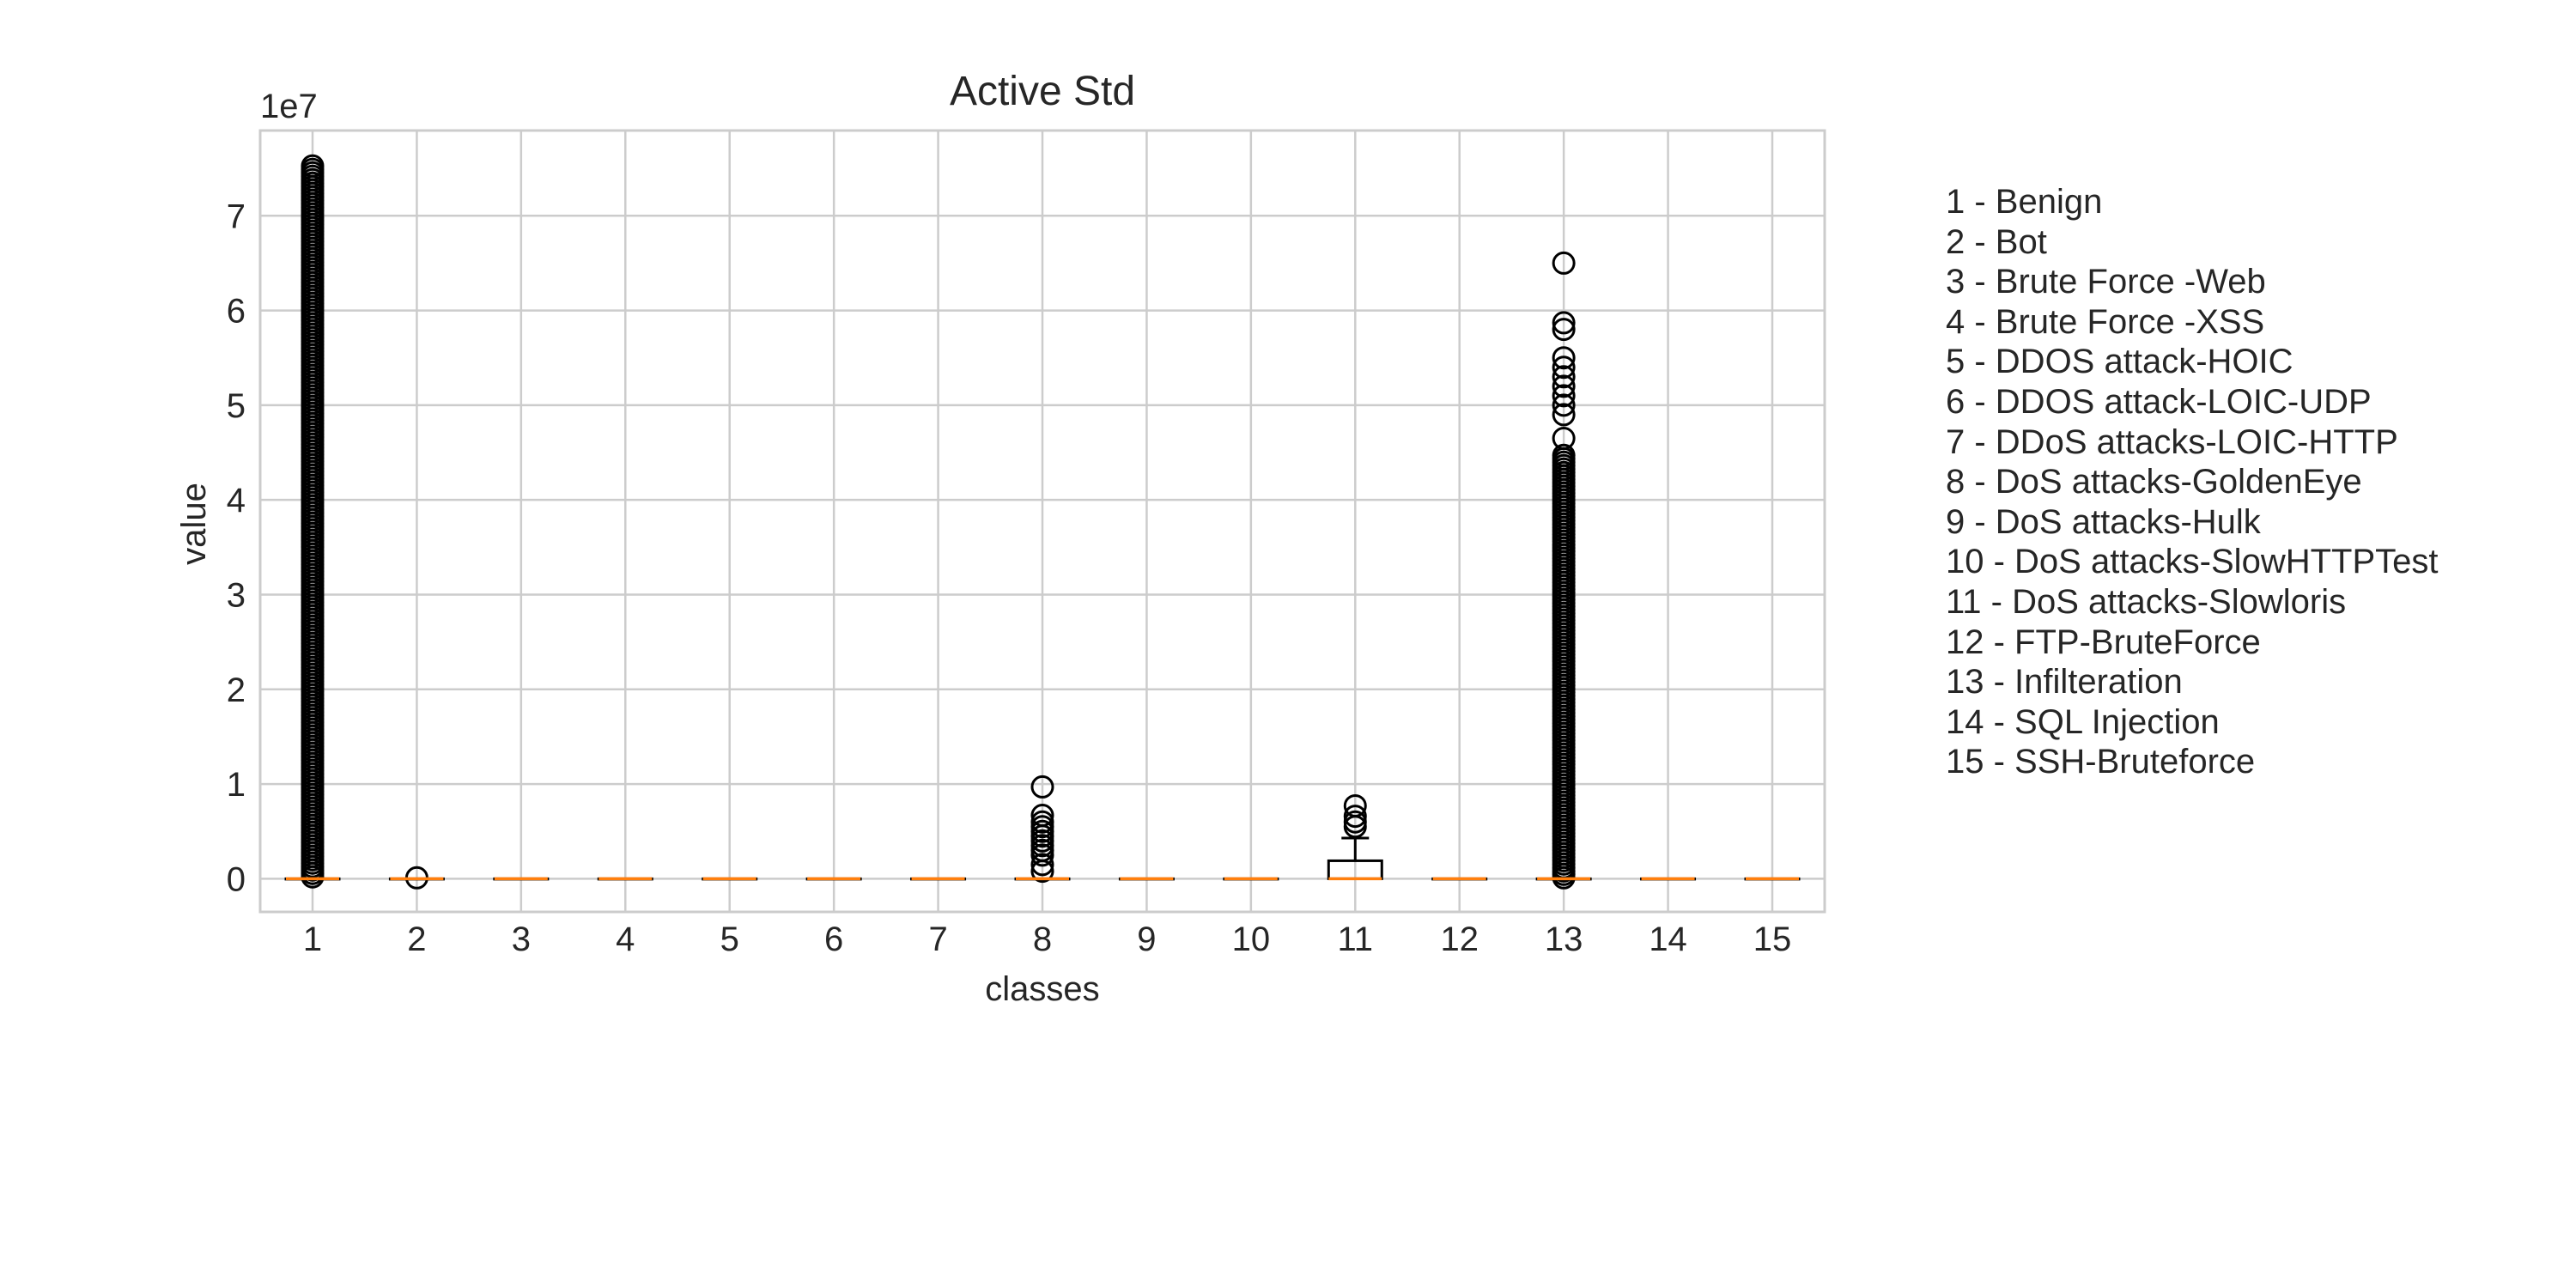 This screenshot has width=2576, height=1288. I want to click on chart-title: Active Std, so click(1042, 91).